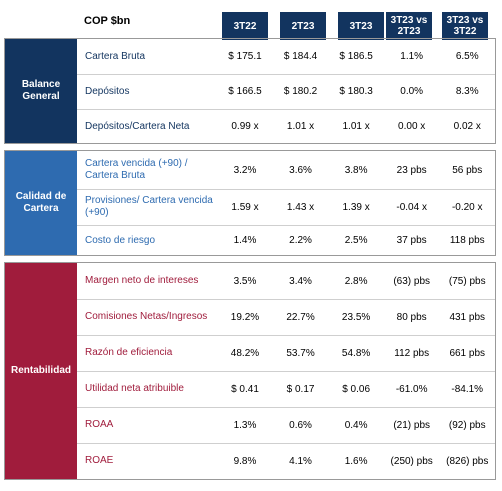 Image resolution: width=502 pixels, height=491 pixels. What do you see at coordinates (412, 281) in the screenshot?
I see `cell-value: (63) pbs` at bounding box center [412, 281].